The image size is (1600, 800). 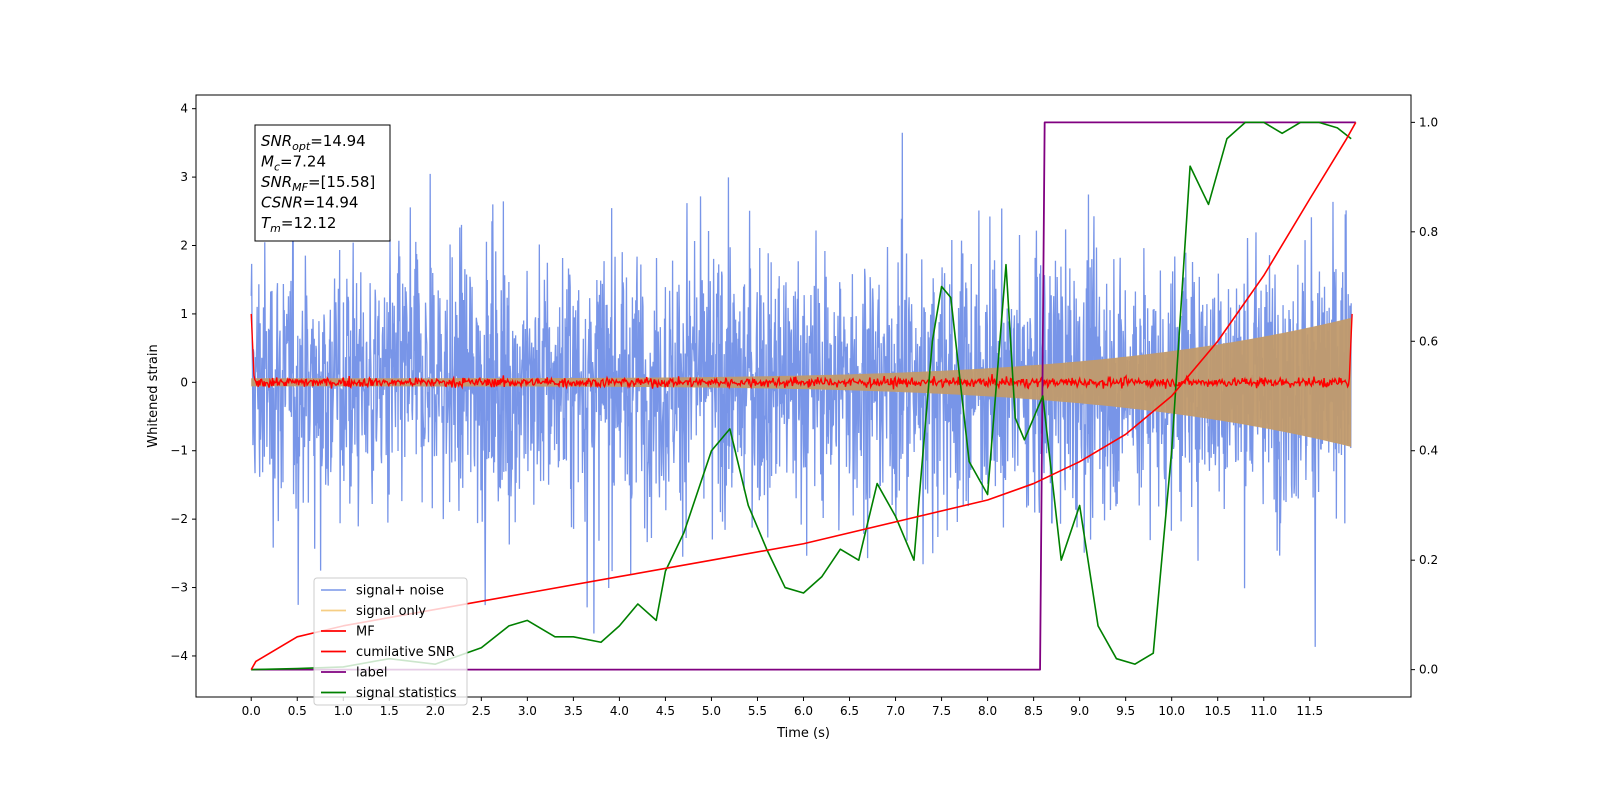 I want to click on x-tick-label: 0.5, so click(x=297, y=711).